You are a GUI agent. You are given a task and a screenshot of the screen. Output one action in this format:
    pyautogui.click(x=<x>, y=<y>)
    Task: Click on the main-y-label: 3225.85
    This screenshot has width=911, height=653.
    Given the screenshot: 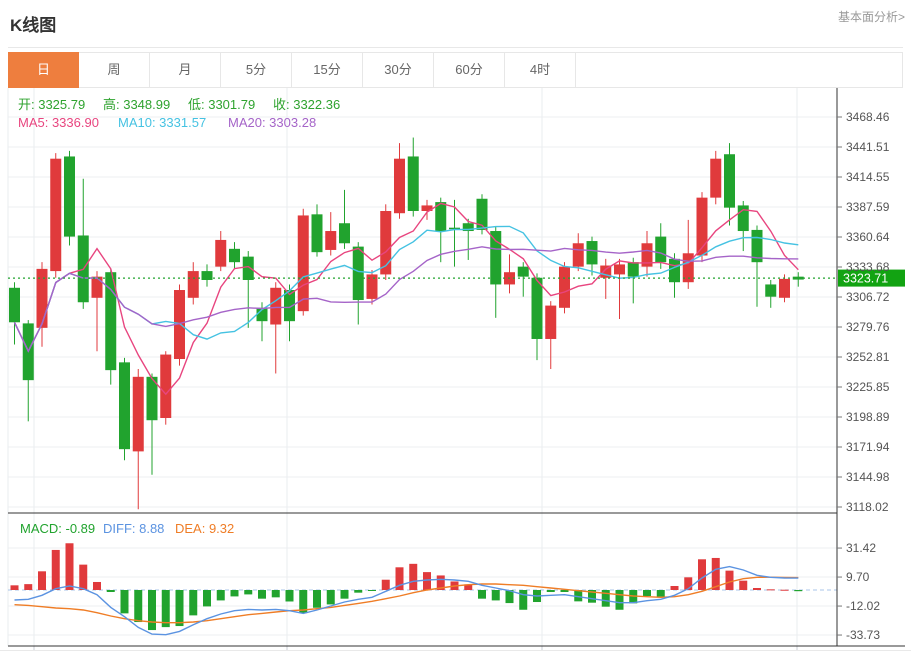 What is the action you would take?
    pyautogui.click(x=868, y=387)
    